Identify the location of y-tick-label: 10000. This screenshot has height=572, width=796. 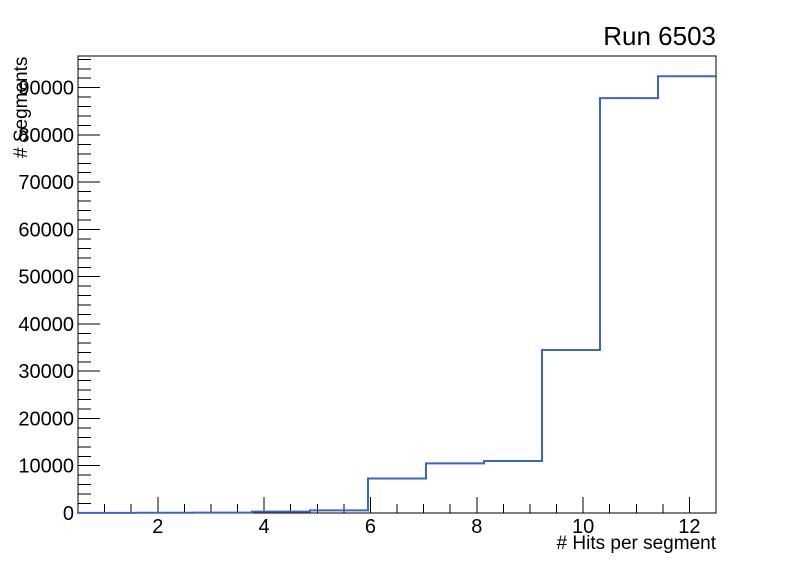
(46, 467).